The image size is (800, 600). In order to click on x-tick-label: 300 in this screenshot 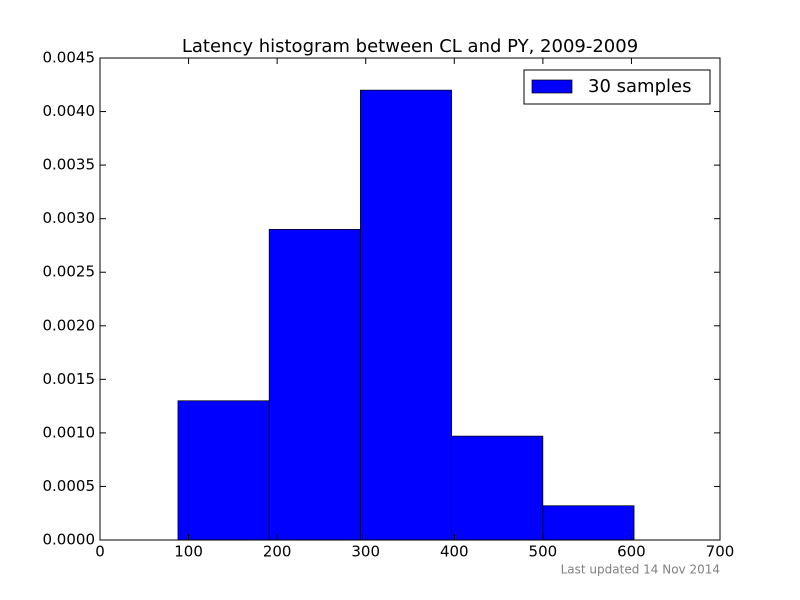, I will do `click(365, 552)`.